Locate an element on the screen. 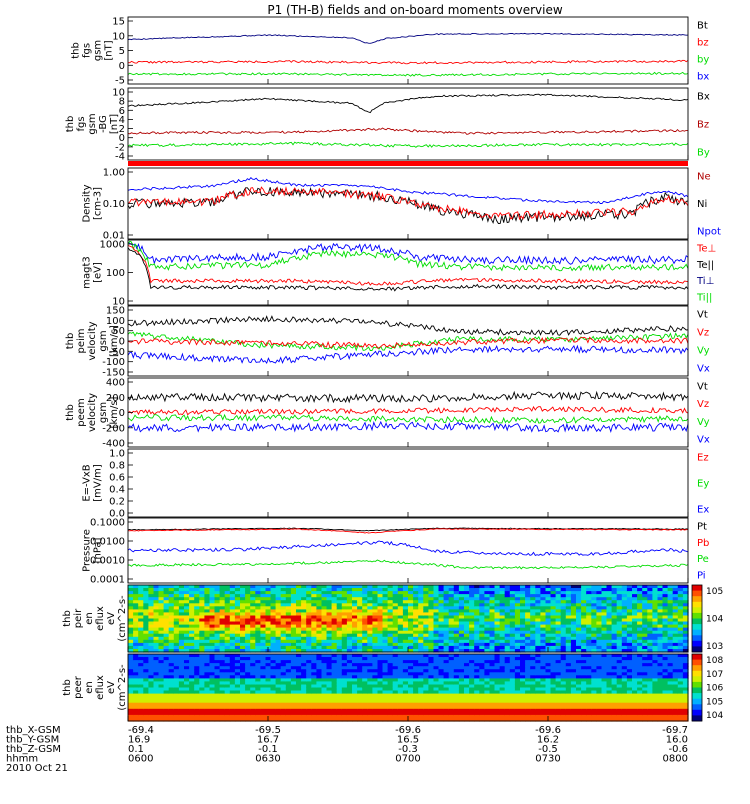 The width and height of the screenshot is (750, 804). colorbar-tick-label: 103 is located at coordinates (714, 647).